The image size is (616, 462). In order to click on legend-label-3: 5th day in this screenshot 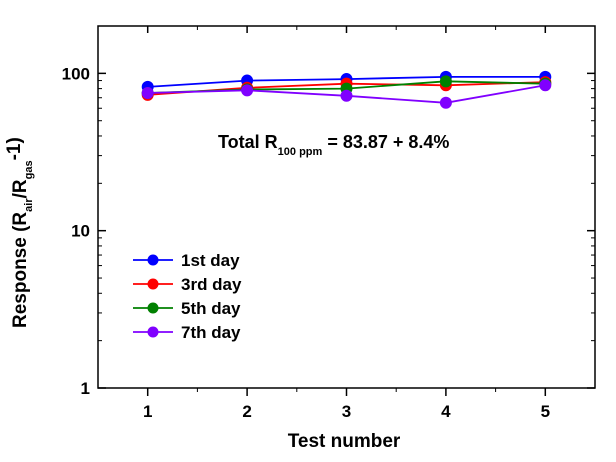, I will do `click(211, 308)`.